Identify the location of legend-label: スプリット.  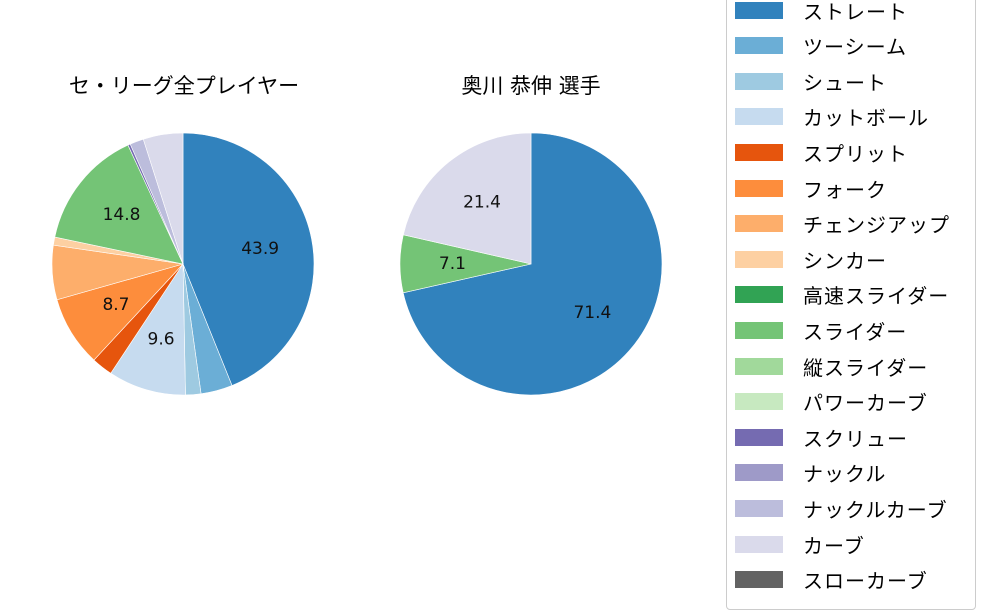
(855, 153).